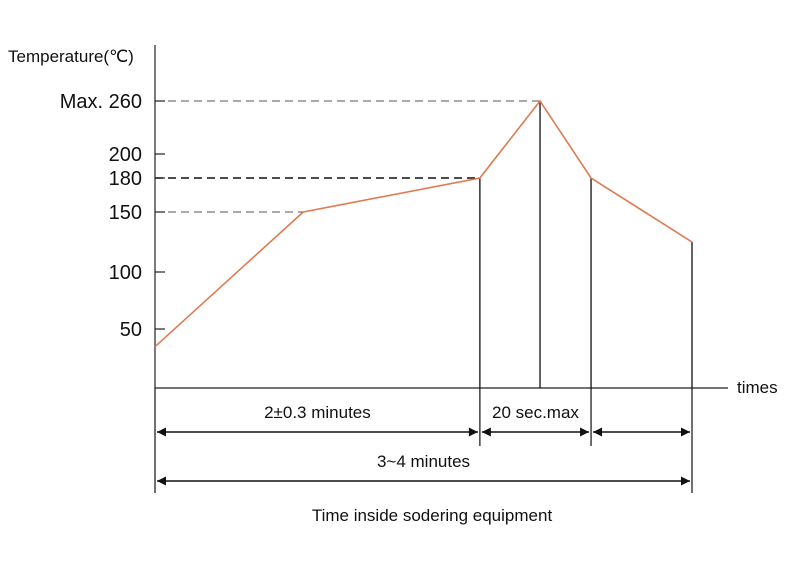 Image resolution: width=801 pixels, height=565 pixels. Describe the element at coordinates (535, 412) in the screenshot. I see `interval-label: 20 sec.max` at that location.